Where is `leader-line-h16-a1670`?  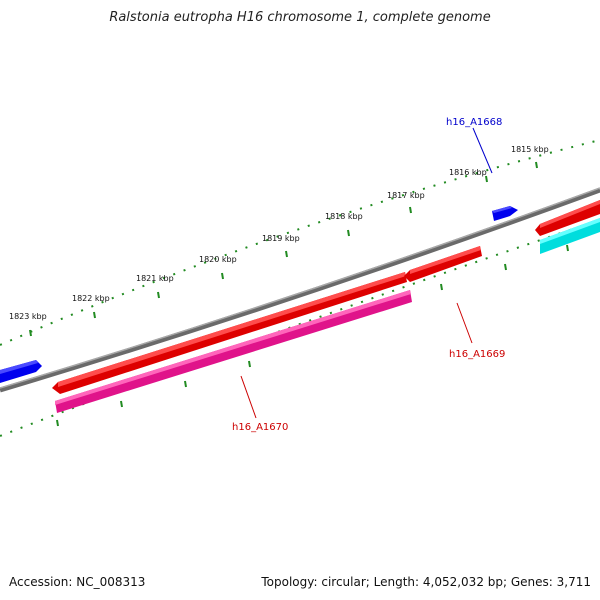
leader-line-h16-a1670 is located at coordinates (248, 397).